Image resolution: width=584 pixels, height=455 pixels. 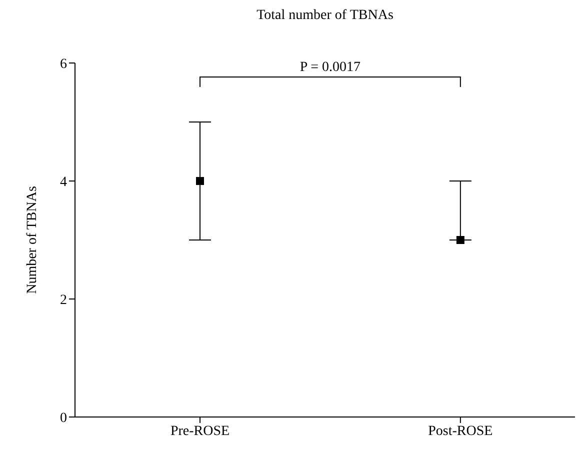 I want to click on y-tick-label: 4, so click(x=63, y=182).